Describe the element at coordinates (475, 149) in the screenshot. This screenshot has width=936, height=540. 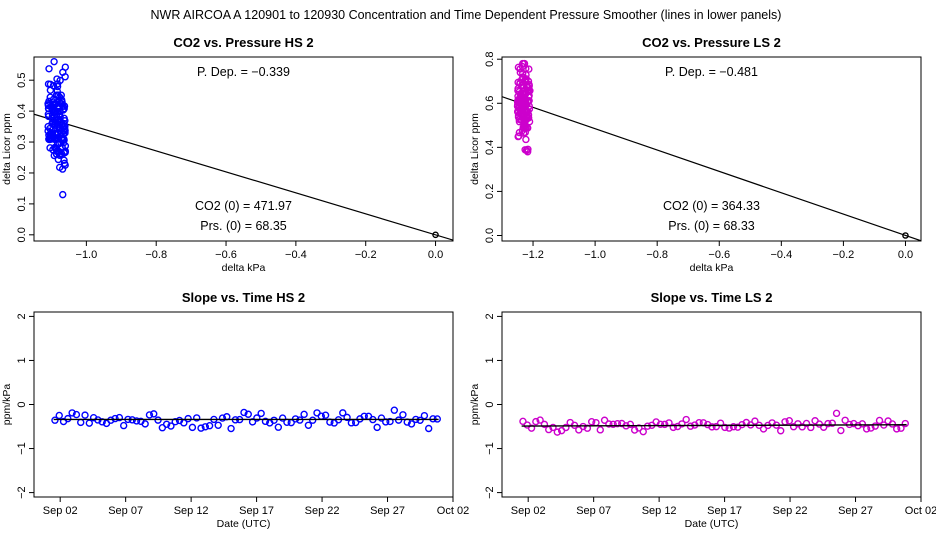
I see `y-axis-label: delta Licor ppm` at that location.